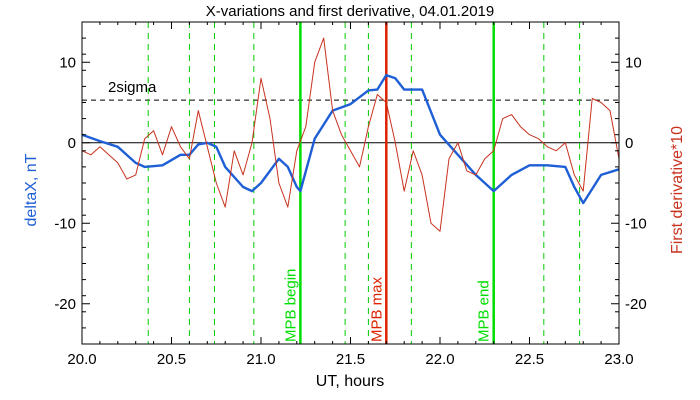 The width and height of the screenshot is (700, 400). I want to click on y-tick-label-right: 10, so click(633, 62).